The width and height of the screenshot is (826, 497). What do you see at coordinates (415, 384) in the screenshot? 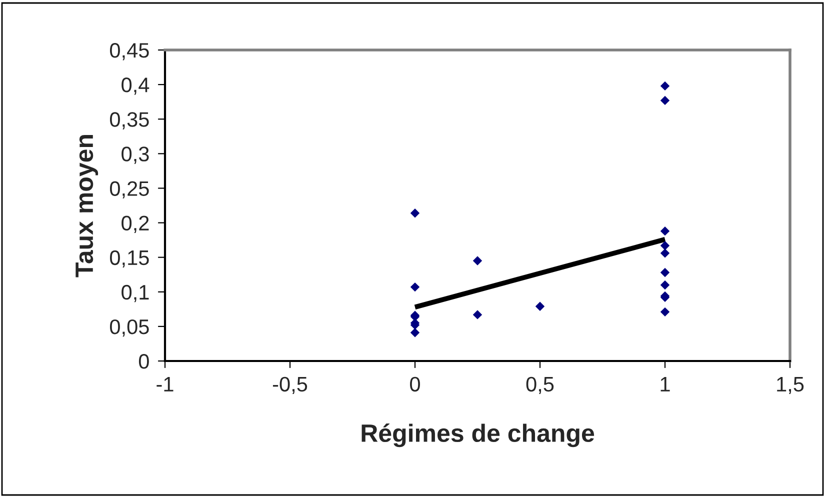
I see `x-tick-label: 0` at bounding box center [415, 384].